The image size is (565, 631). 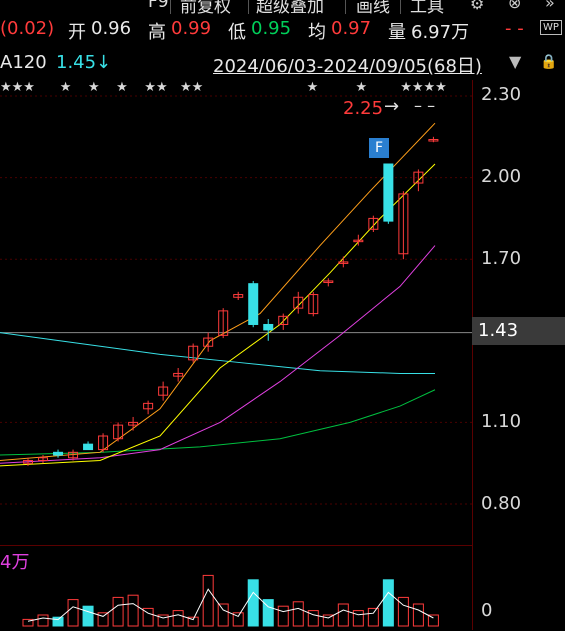 What do you see at coordinates (223, 87) in the screenshot?
I see `event-star-markers: ★★★ ★ ★ ★ ★★ ★★ ★ ★ ★★★★` at bounding box center [223, 87].